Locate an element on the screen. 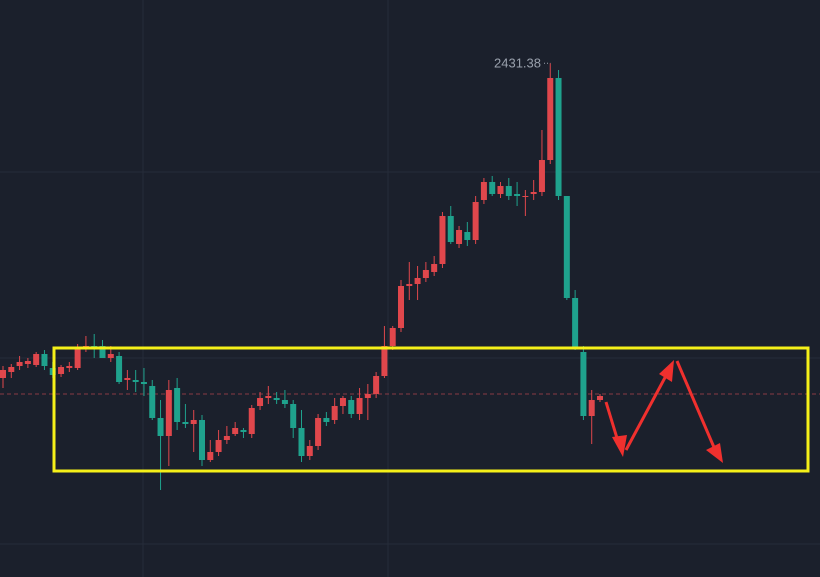 The height and width of the screenshot is (577, 820). max-high-label: 2431.38 is located at coordinates (517, 63).